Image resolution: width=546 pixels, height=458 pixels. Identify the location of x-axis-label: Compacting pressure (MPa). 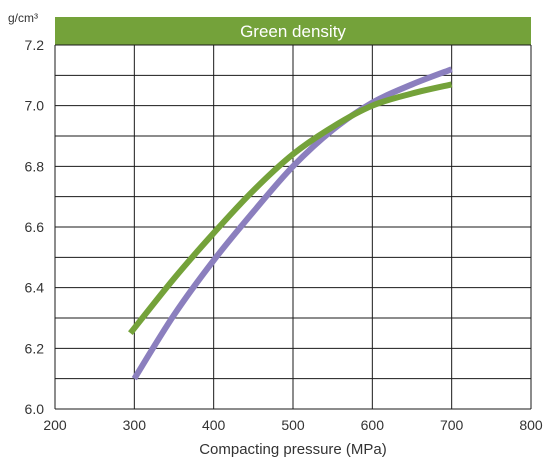
(293, 449).